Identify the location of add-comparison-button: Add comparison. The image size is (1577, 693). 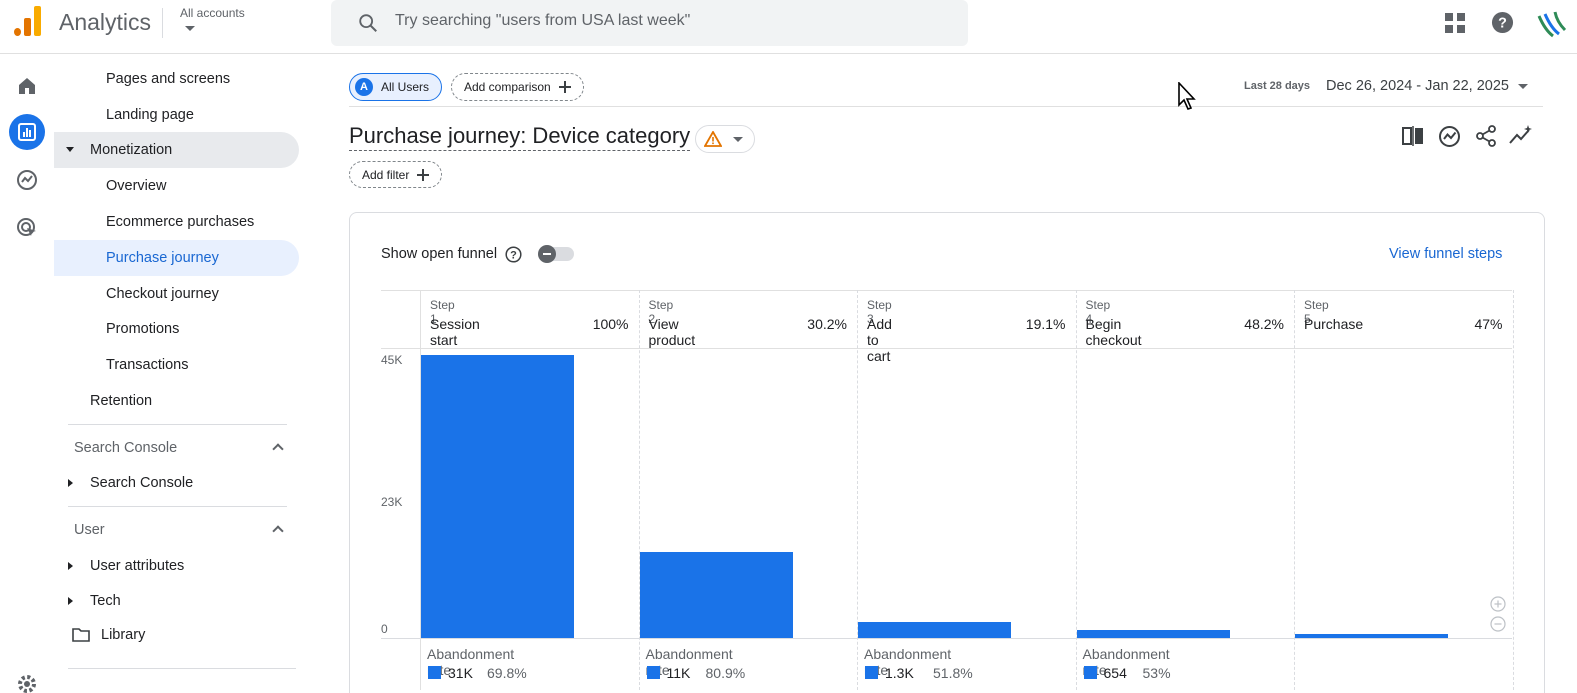
(517, 87).